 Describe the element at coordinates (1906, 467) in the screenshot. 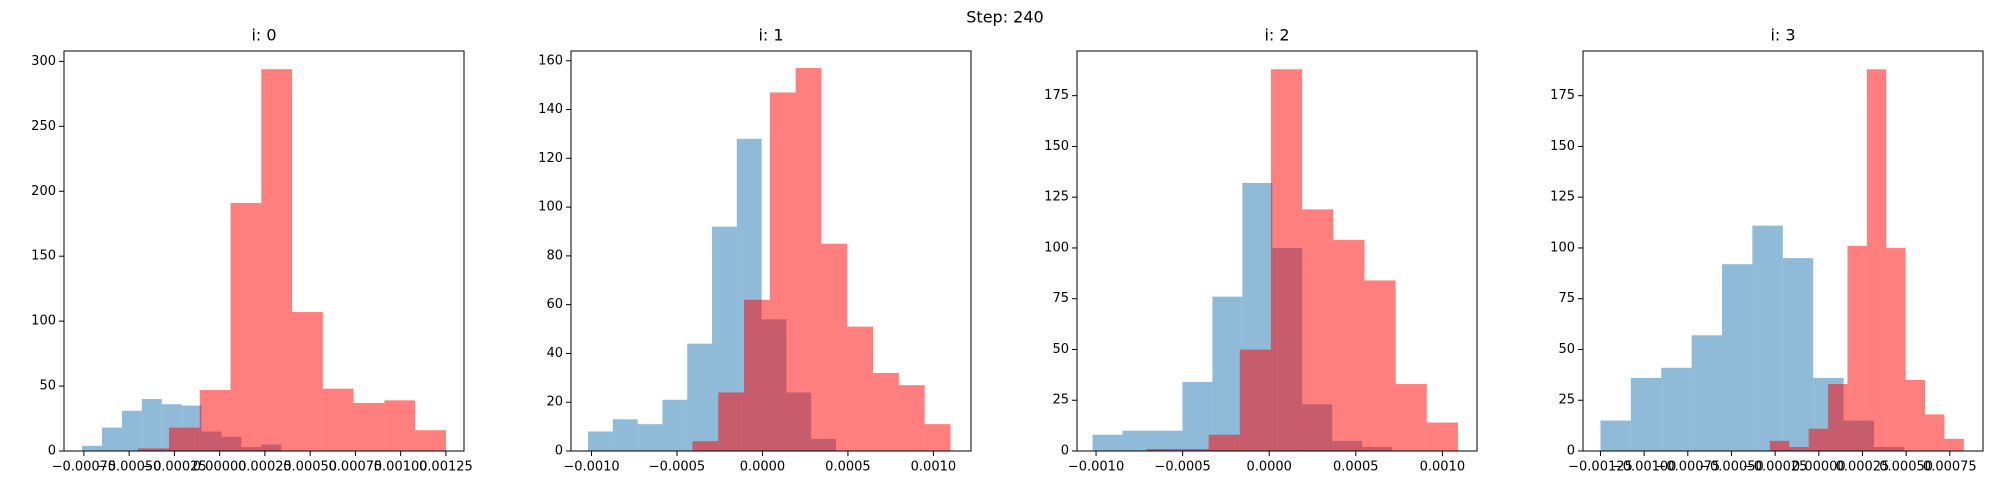

I see `x-tick-label: 0.00050` at that location.